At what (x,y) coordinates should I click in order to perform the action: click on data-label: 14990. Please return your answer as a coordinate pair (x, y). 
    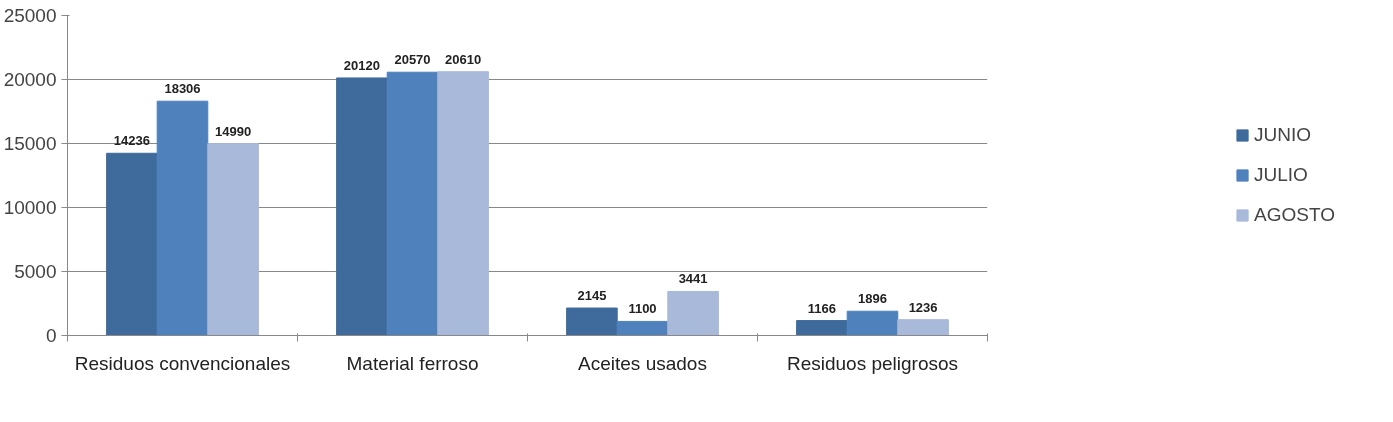
    Looking at the image, I should click on (233, 131).